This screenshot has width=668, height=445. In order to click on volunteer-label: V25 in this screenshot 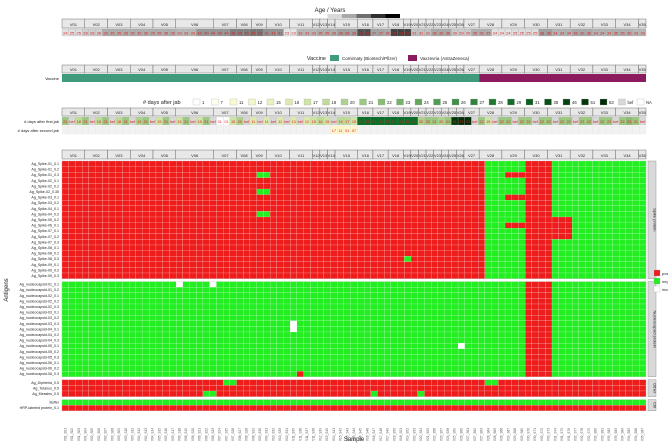, I will do `click(453, 155)`.